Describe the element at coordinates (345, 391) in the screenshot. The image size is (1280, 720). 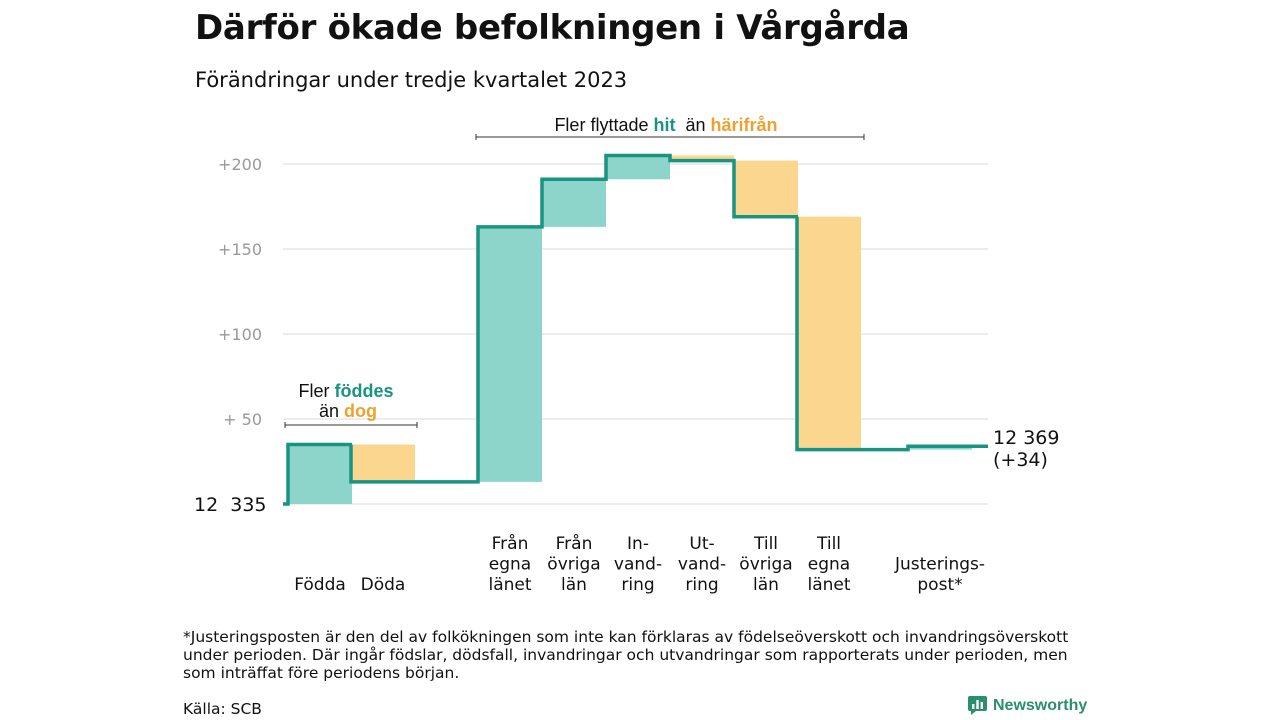
I see `annotation-births-line1: Fler föddes` at that location.